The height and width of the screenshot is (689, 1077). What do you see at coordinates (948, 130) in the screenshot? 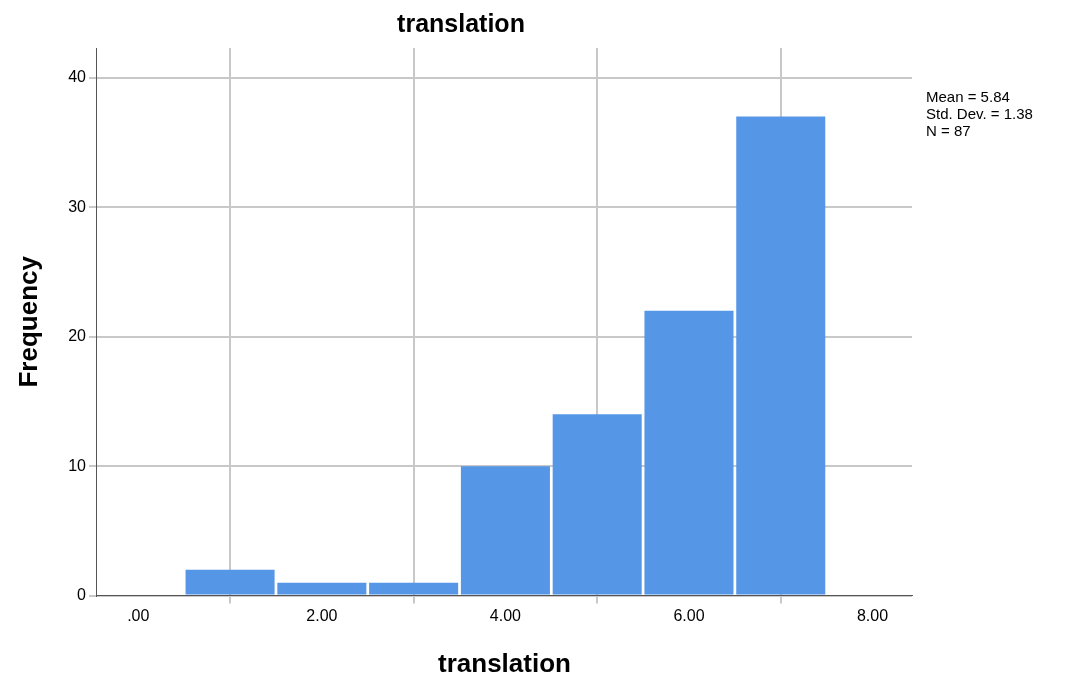
I see `text: N = 87` at bounding box center [948, 130].